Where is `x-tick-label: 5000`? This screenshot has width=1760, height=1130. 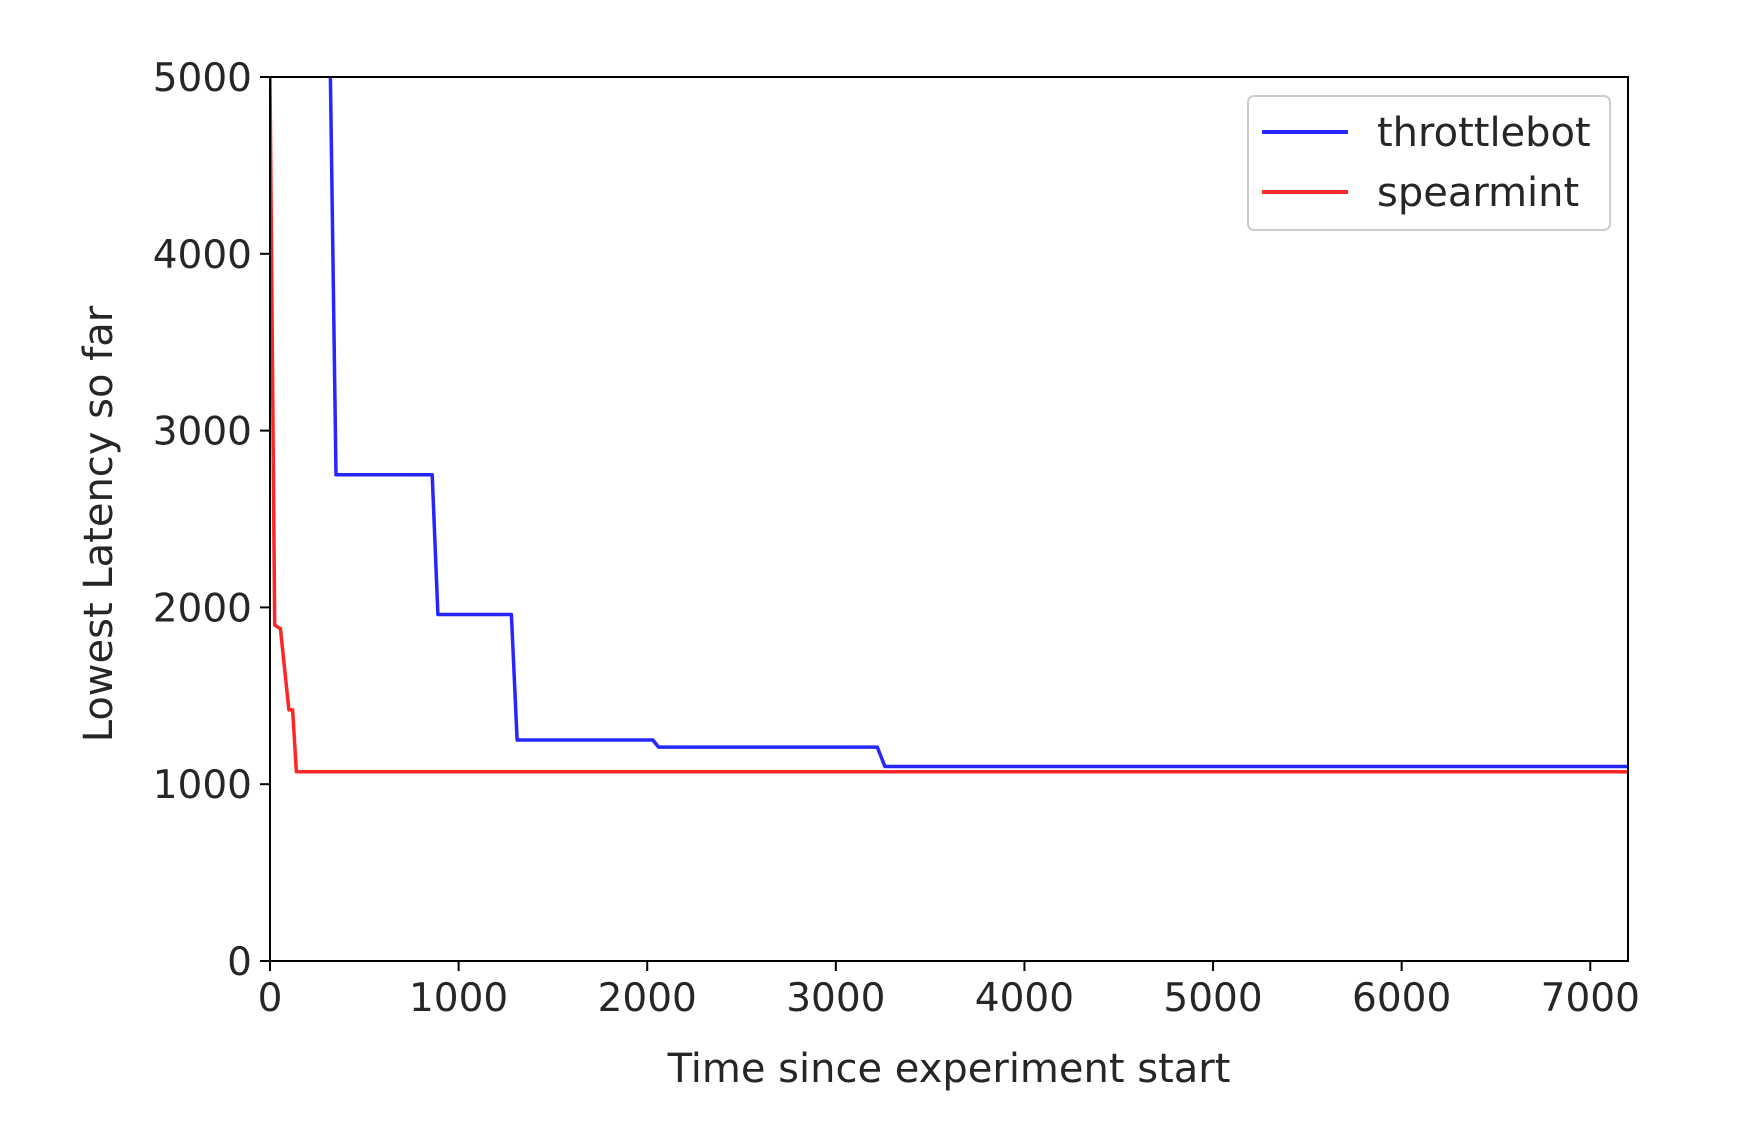 x-tick-label: 5000 is located at coordinates (1212, 998).